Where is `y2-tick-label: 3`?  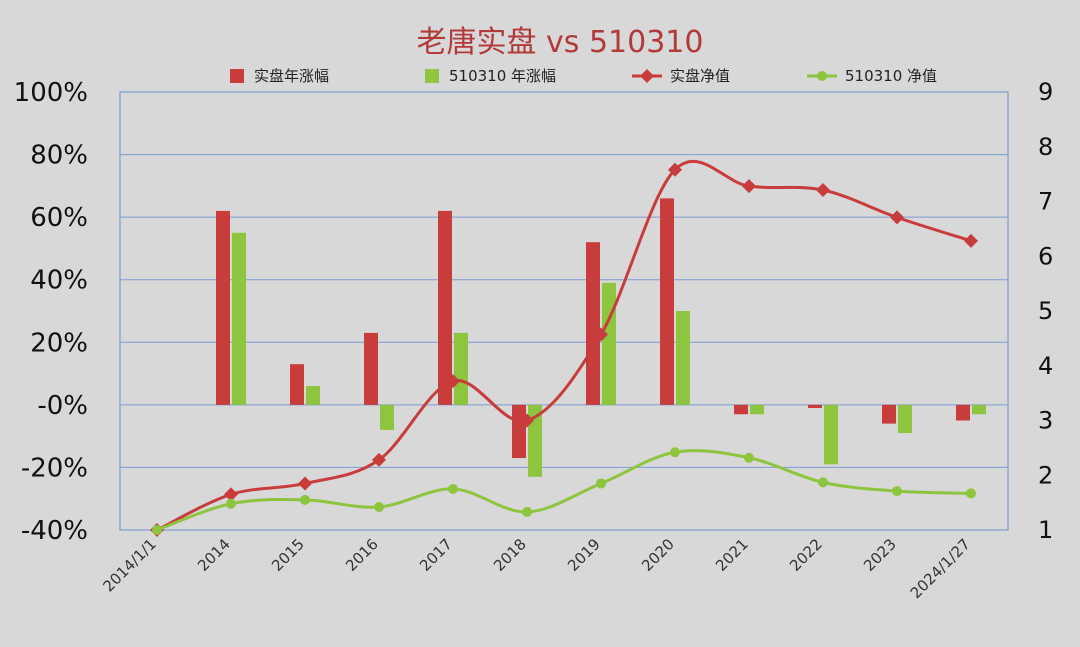
y2-tick-label: 3 is located at coordinates (1045, 421).